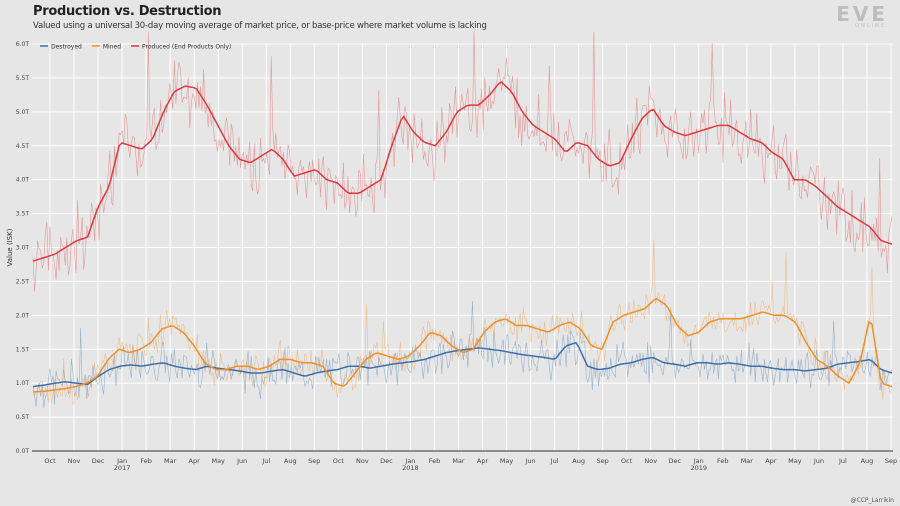 Image resolution: width=900 pixels, height=506 pixels. I want to click on eve-logo-subtext: ONLINE, so click(870, 26).